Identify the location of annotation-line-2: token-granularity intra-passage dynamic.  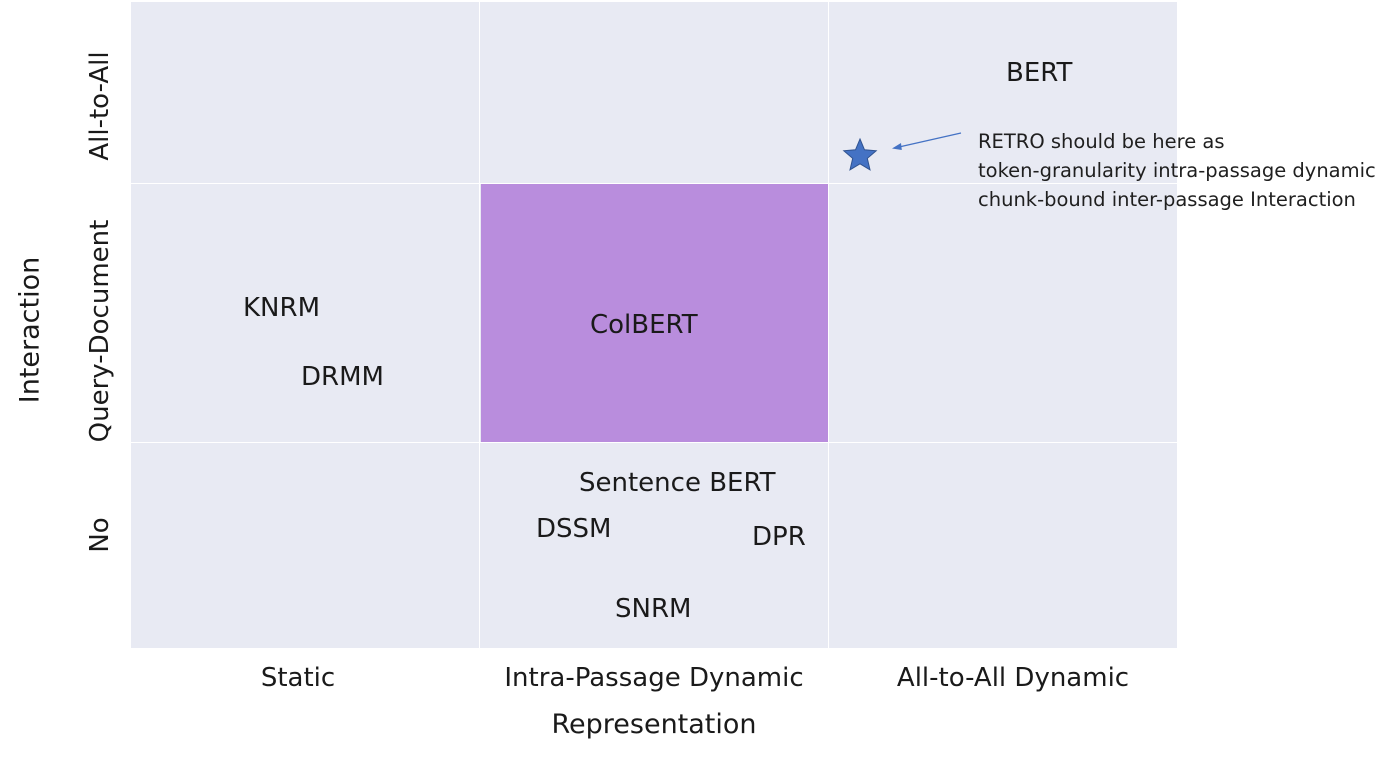
(1177, 170).